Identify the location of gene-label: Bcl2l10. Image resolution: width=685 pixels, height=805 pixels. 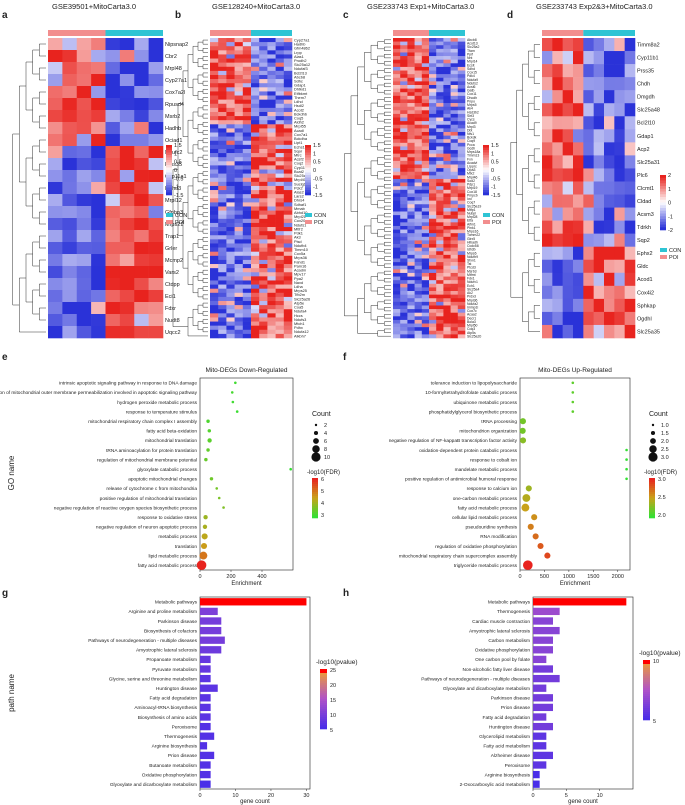
(646, 124).